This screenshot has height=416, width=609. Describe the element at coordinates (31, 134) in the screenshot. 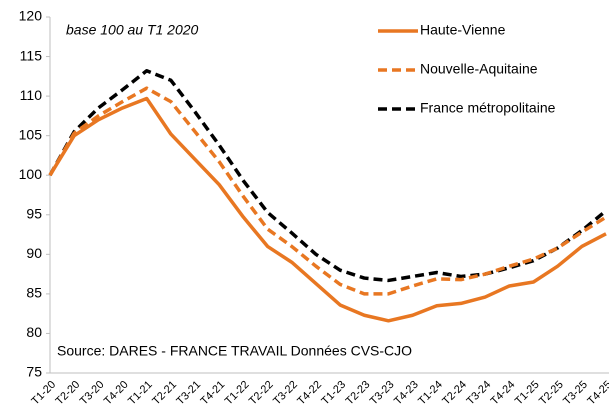

I see `y-tick-label: 105` at that location.